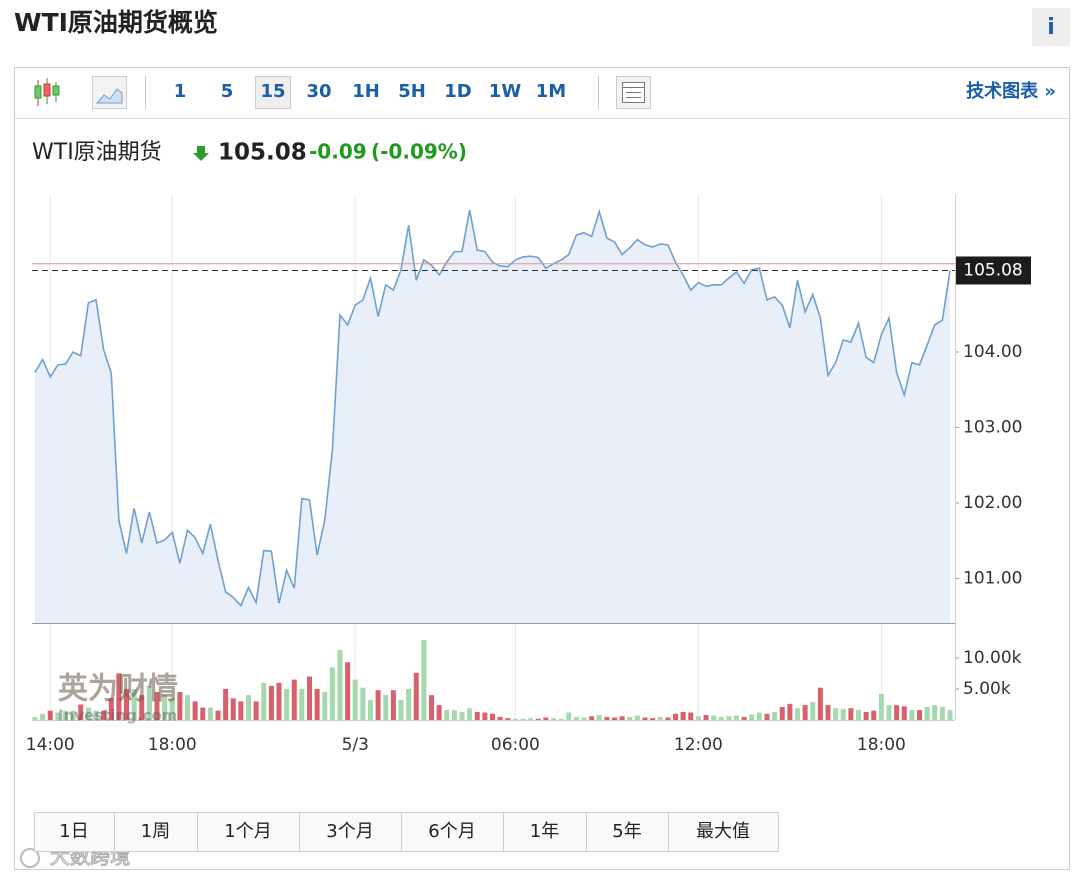 This screenshot has height=879, width=1080. Describe the element at coordinates (1051, 27) in the screenshot. I see `info-button: i` at that location.